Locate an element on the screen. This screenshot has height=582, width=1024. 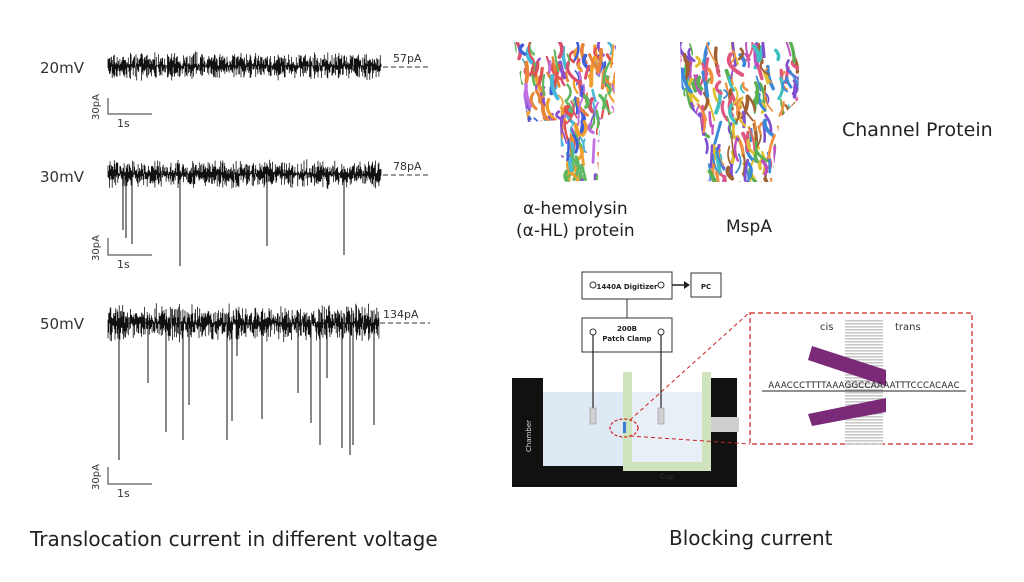
scale-y-label: 30pA is located at coordinates (96, 248).